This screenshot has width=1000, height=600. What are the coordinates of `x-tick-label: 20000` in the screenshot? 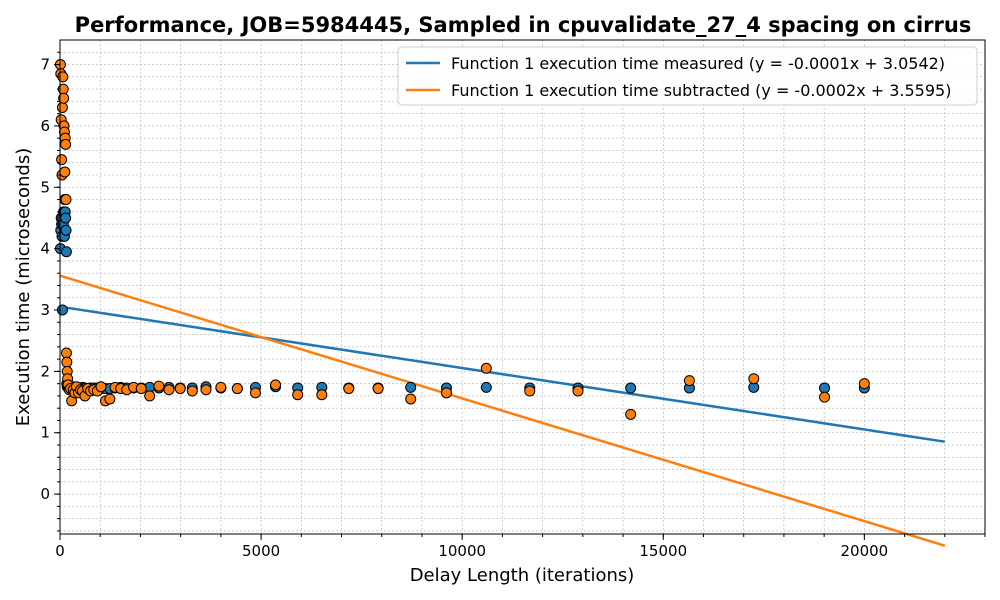 It's located at (864, 551).